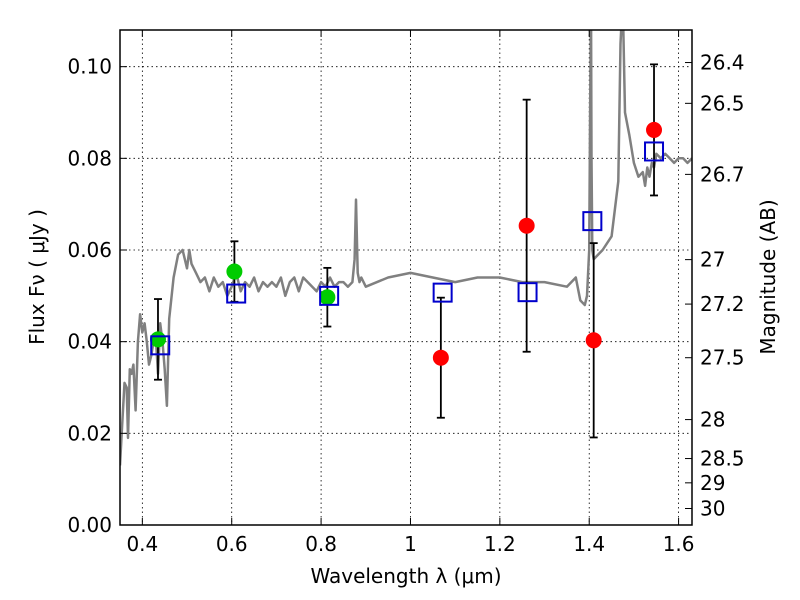 The height and width of the screenshot is (600, 800). I want to click on y-axis-label: Flux Fν ( μJy ), so click(37, 277).